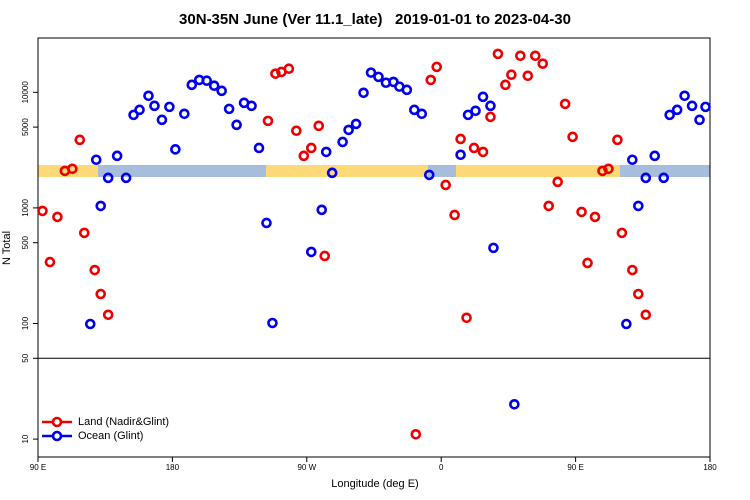 This screenshot has width=750, height=500. What do you see at coordinates (374, 484) in the screenshot?
I see `x-axis-label: Longitude (deg E)` at bounding box center [374, 484].